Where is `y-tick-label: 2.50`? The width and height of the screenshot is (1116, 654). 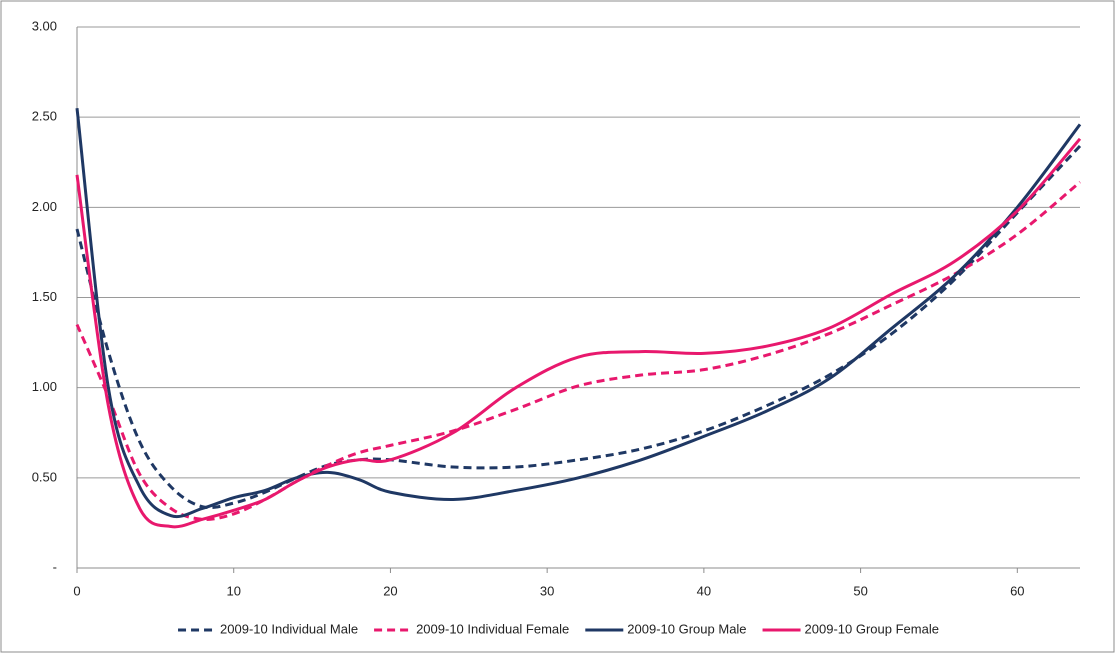
y-tick-label: 2.50 is located at coordinates (44, 116).